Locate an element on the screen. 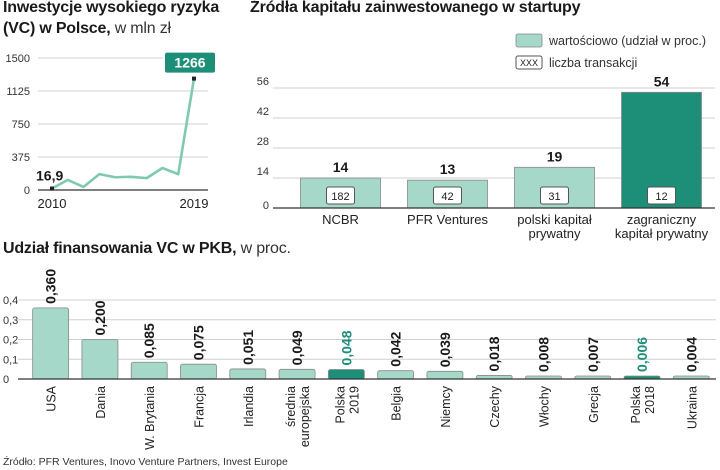 The height and width of the screenshot is (470, 720). category-label: PFR Ventures is located at coordinates (447, 219).